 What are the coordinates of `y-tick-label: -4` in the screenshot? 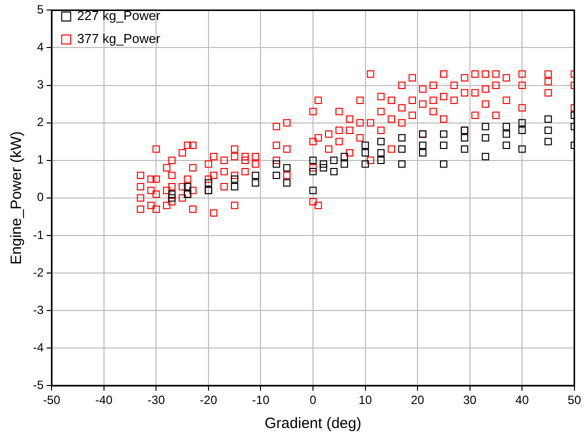 It's located at (38, 347).